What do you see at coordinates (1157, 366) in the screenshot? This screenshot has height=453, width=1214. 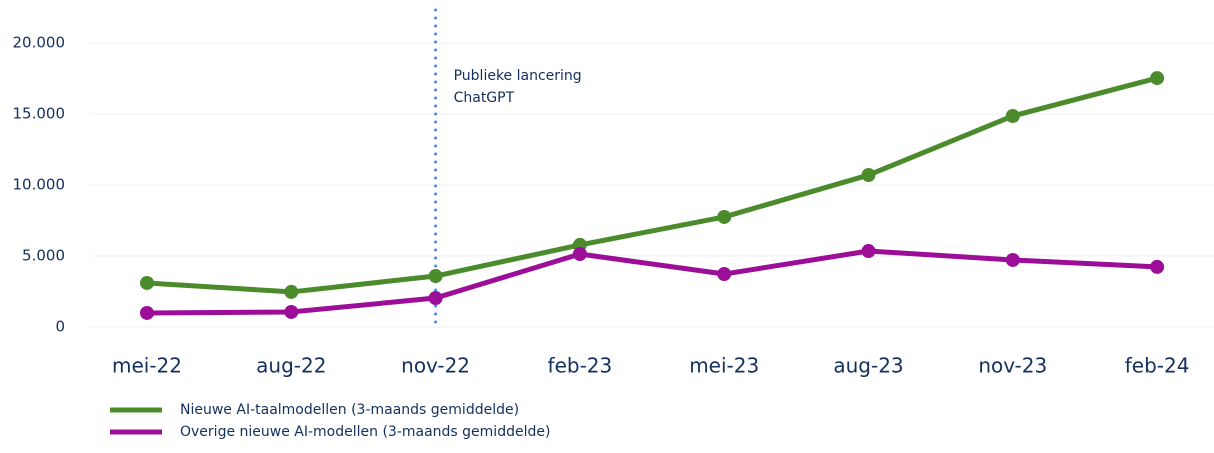 I see `x-tick-label: feb-24` at bounding box center [1157, 366].